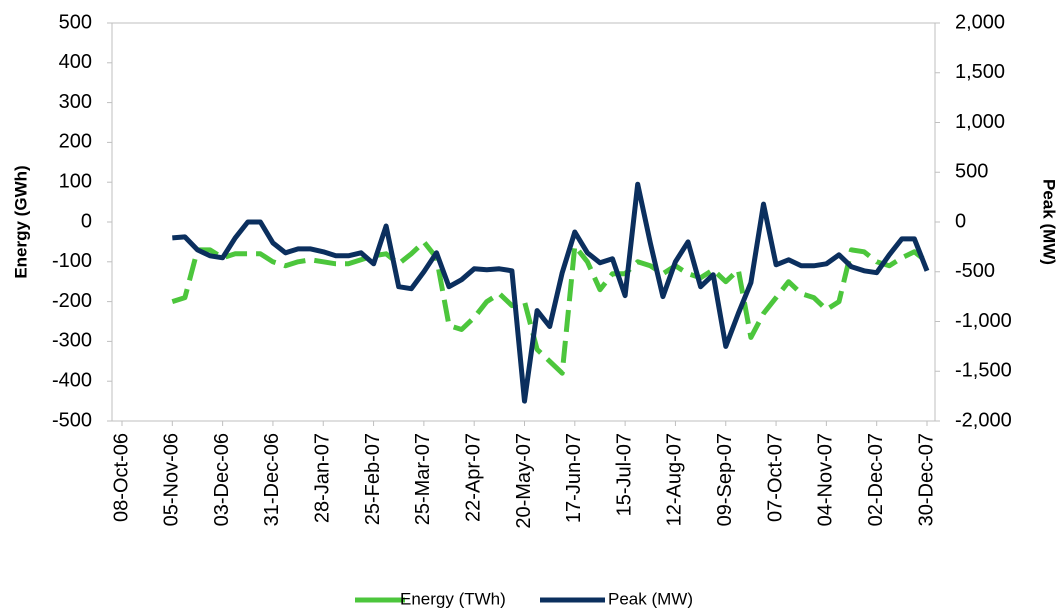 The width and height of the screenshot is (1062, 614). Describe the element at coordinates (72, 301) in the screenshot. I see `y-tick-label: -200` at that location.